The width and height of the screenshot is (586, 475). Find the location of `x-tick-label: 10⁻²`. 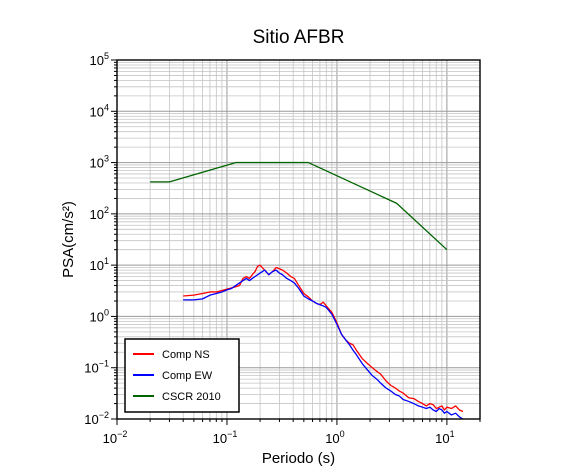

x-tick-label: 10⁻² is located at coordinates (115, 437).